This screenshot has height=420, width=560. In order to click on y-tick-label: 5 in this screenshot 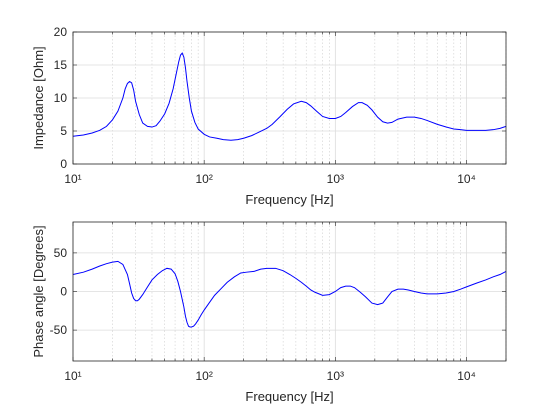, I will do `click(63, 131)`.